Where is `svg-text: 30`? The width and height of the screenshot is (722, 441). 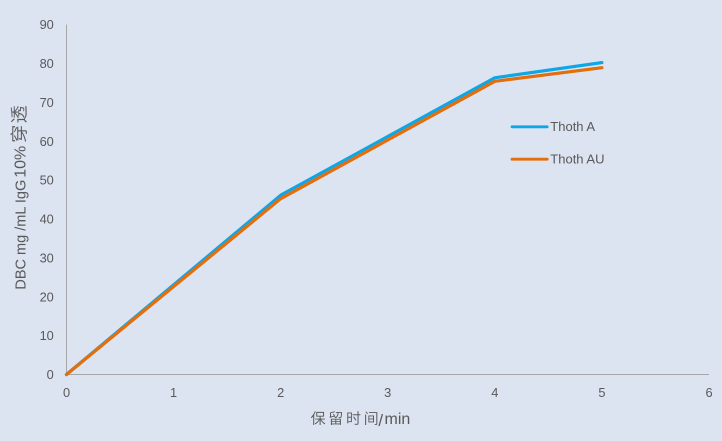
svg-text: 30 is located at coordinates (47, 257).